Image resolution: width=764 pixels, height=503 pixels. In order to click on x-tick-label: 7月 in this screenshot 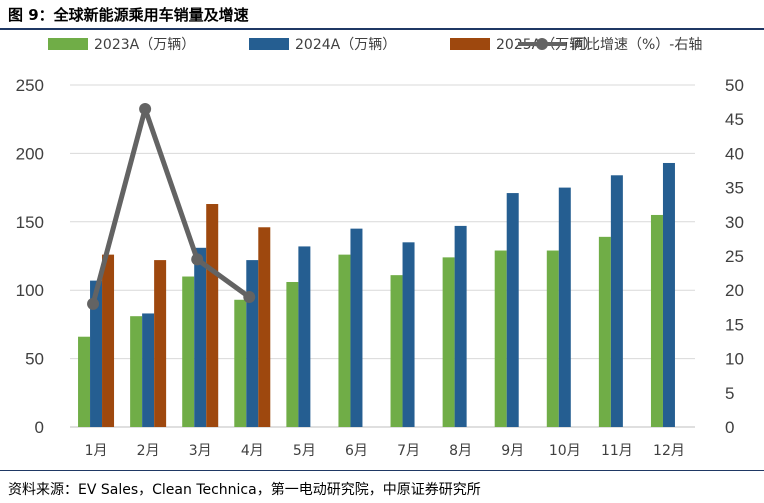, I will do `click(408, 451)`.